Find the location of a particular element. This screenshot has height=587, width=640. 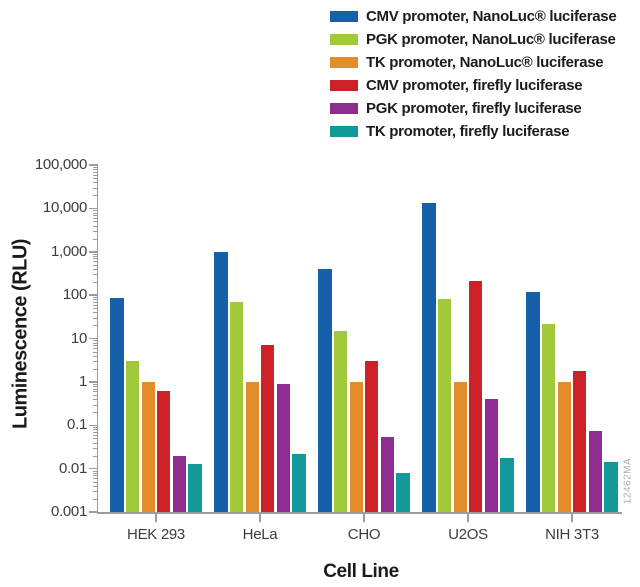

legend-label: TK promoter, firefly luciferase is located at coordinates (468, 131).